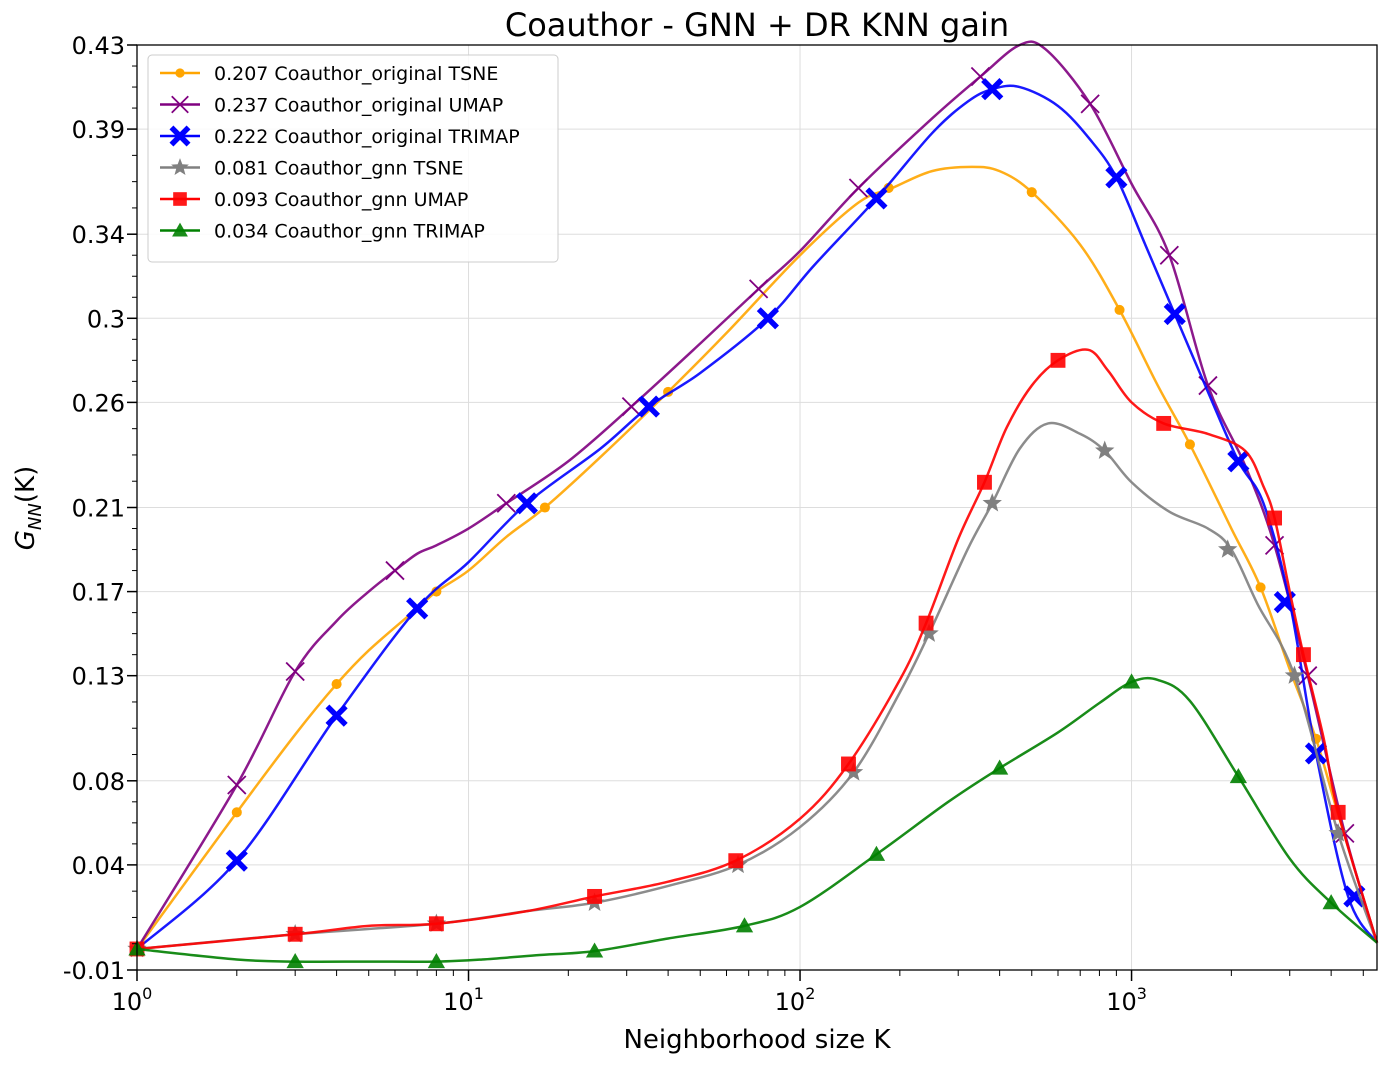 The width and height of the screenshot is (1387, 1065). Describe the element at coordinates (98, 235) in the screenshot. I see `y-tick-label: 0.34` at that location.